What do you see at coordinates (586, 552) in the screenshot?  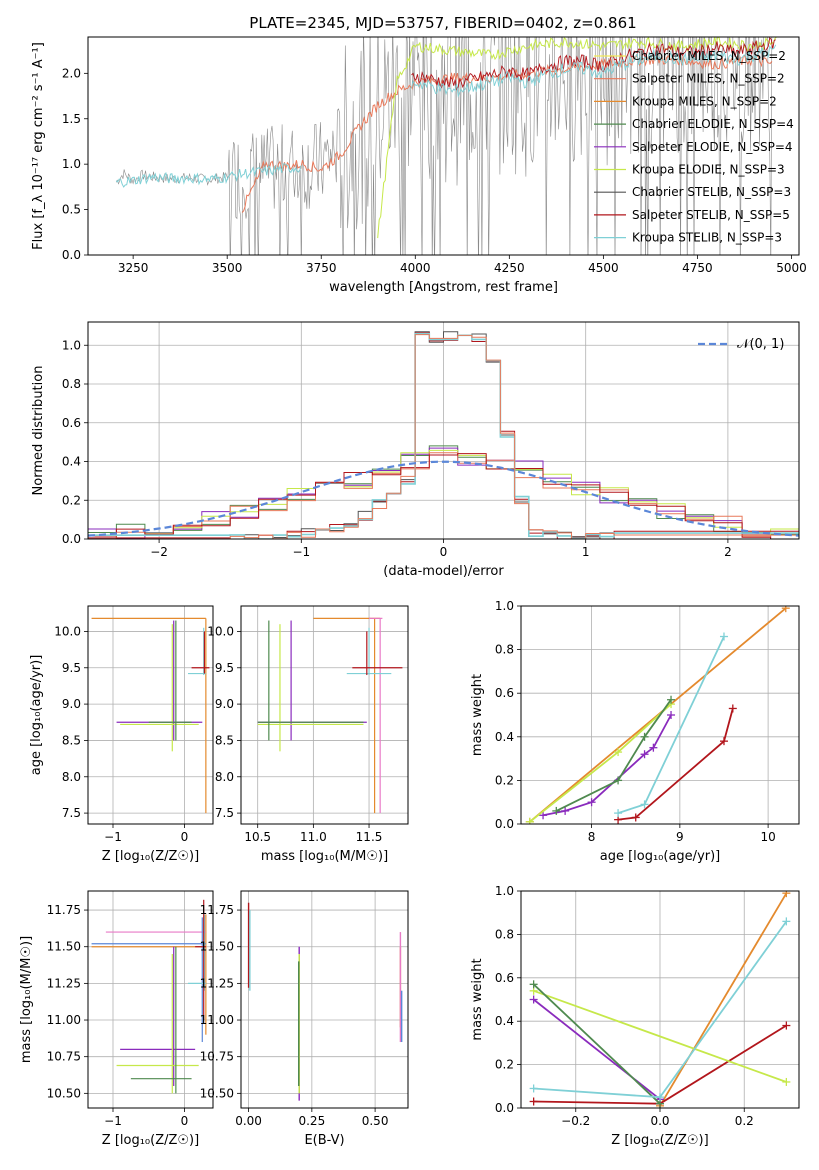 I see `x-tick-label: 1` at bounding box center [586, 552].